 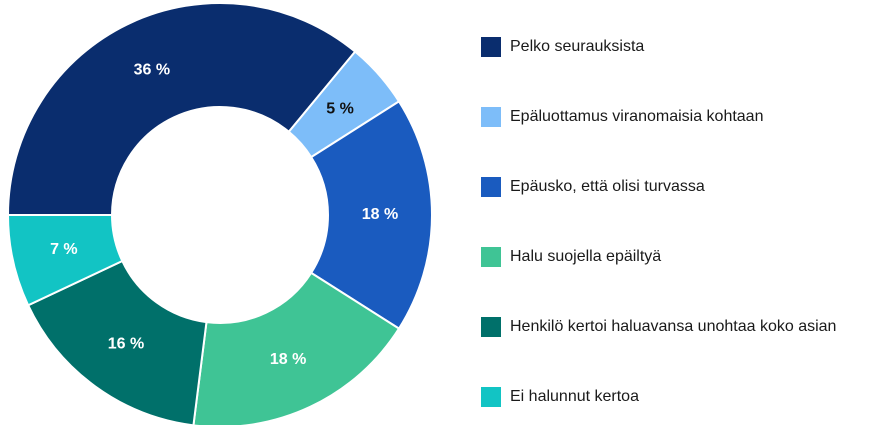 I want to click on value-label: 16 %, so click(x=126, y=344).